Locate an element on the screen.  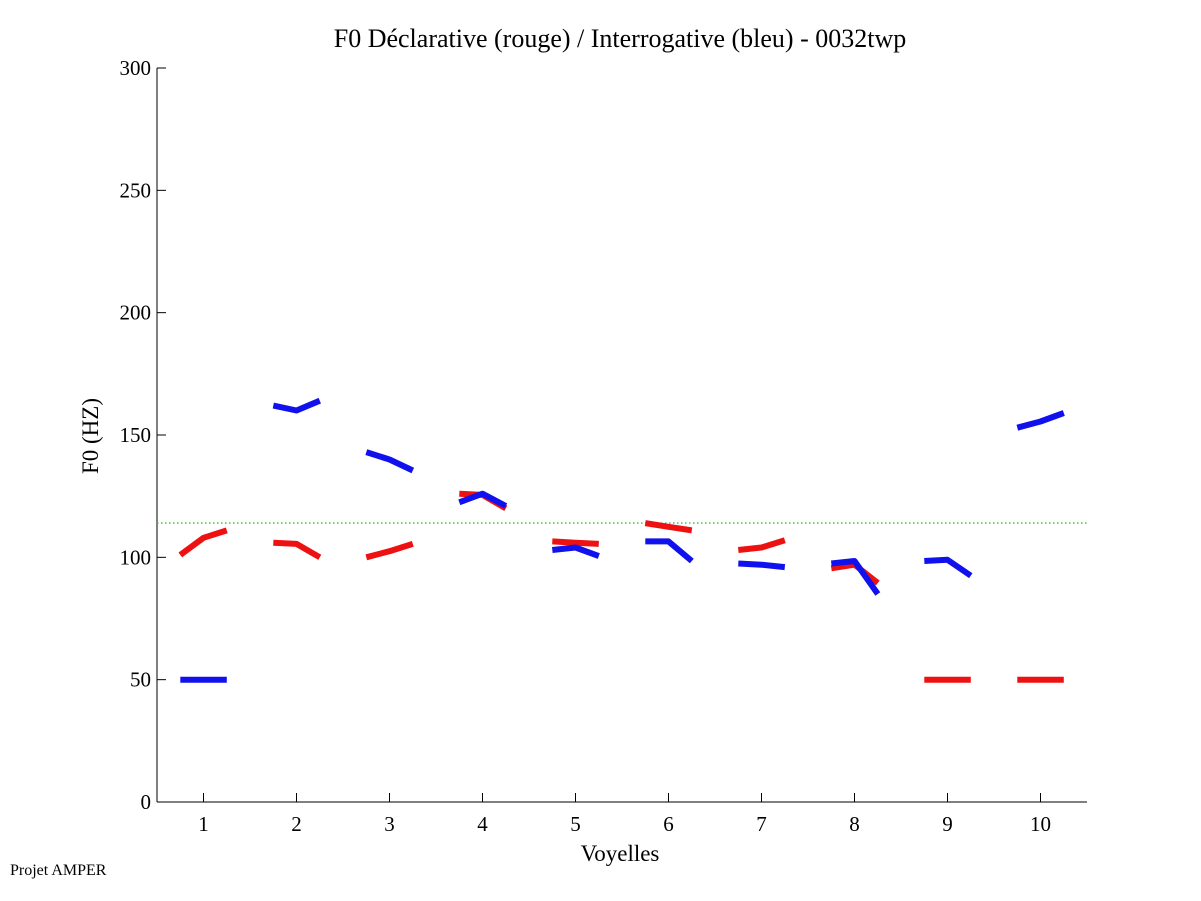
x-tick-label: 4 is located at coordinates (482, 824).